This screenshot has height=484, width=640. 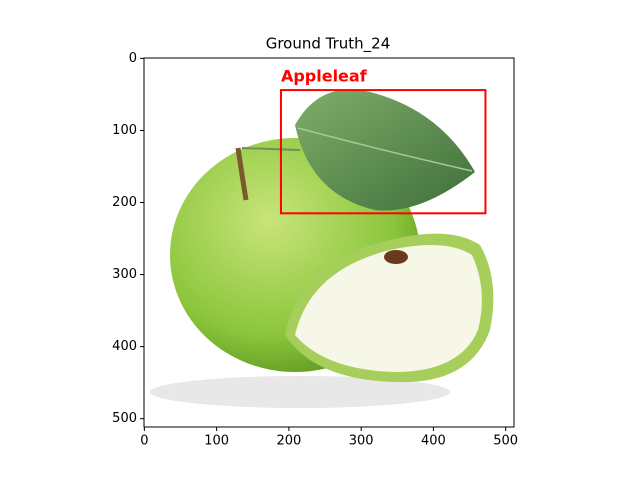 I want to click on x-tick-label: 400, so click(x=433, y=441).